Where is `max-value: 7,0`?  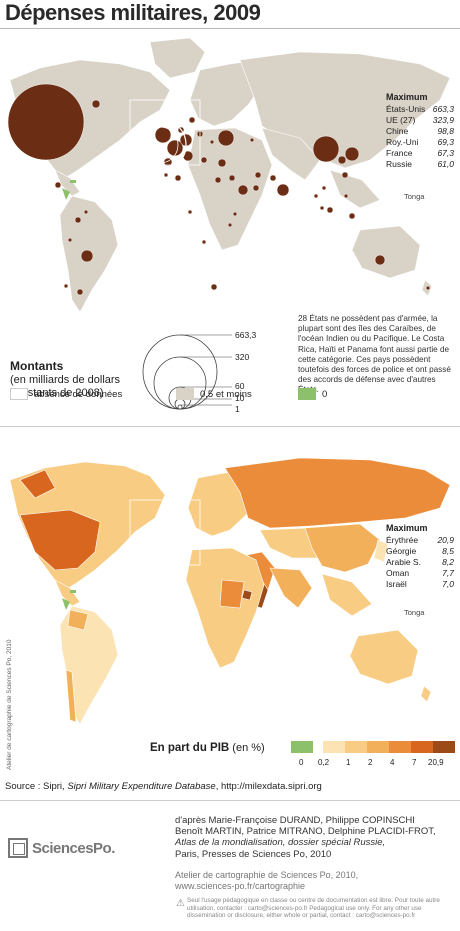 max-value: 7,0 is located at coordinates (448, 584).